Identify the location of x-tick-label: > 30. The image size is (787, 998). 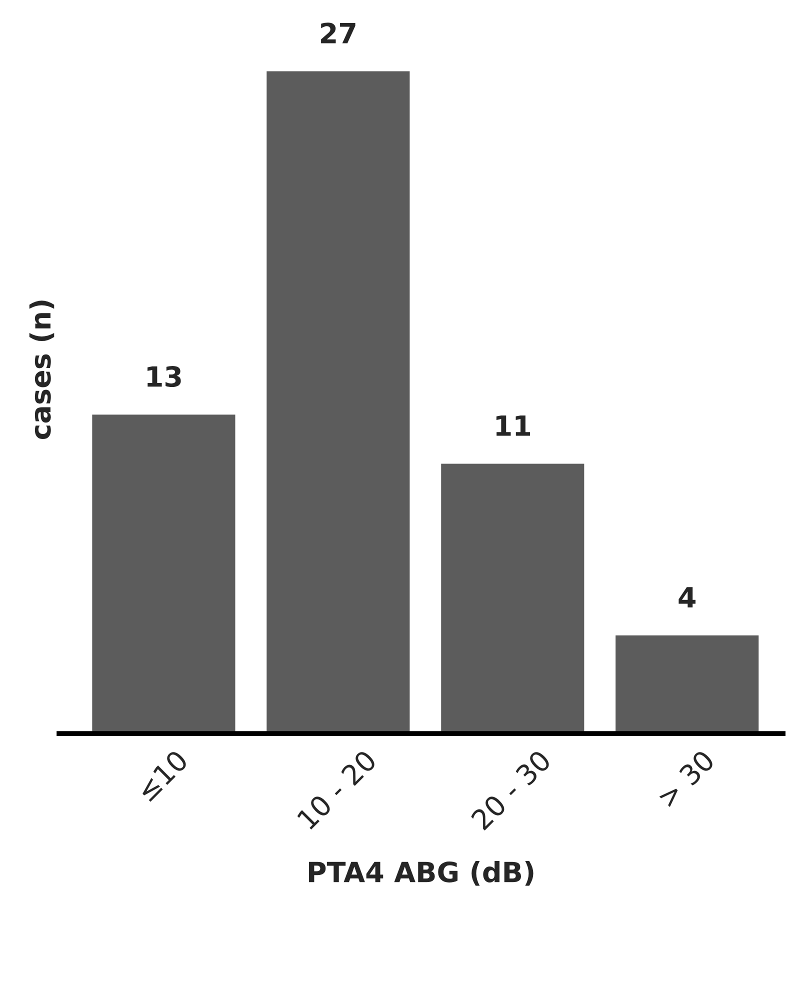
(686, 778).